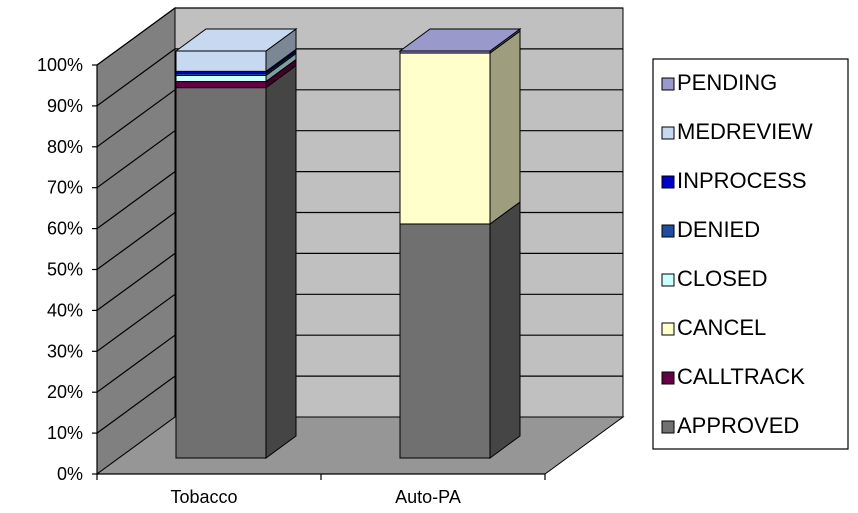 Image resolution: width=858 pixels, height=513 pixels. I want to click on y-tick-label: 70%, so click(65, 188).